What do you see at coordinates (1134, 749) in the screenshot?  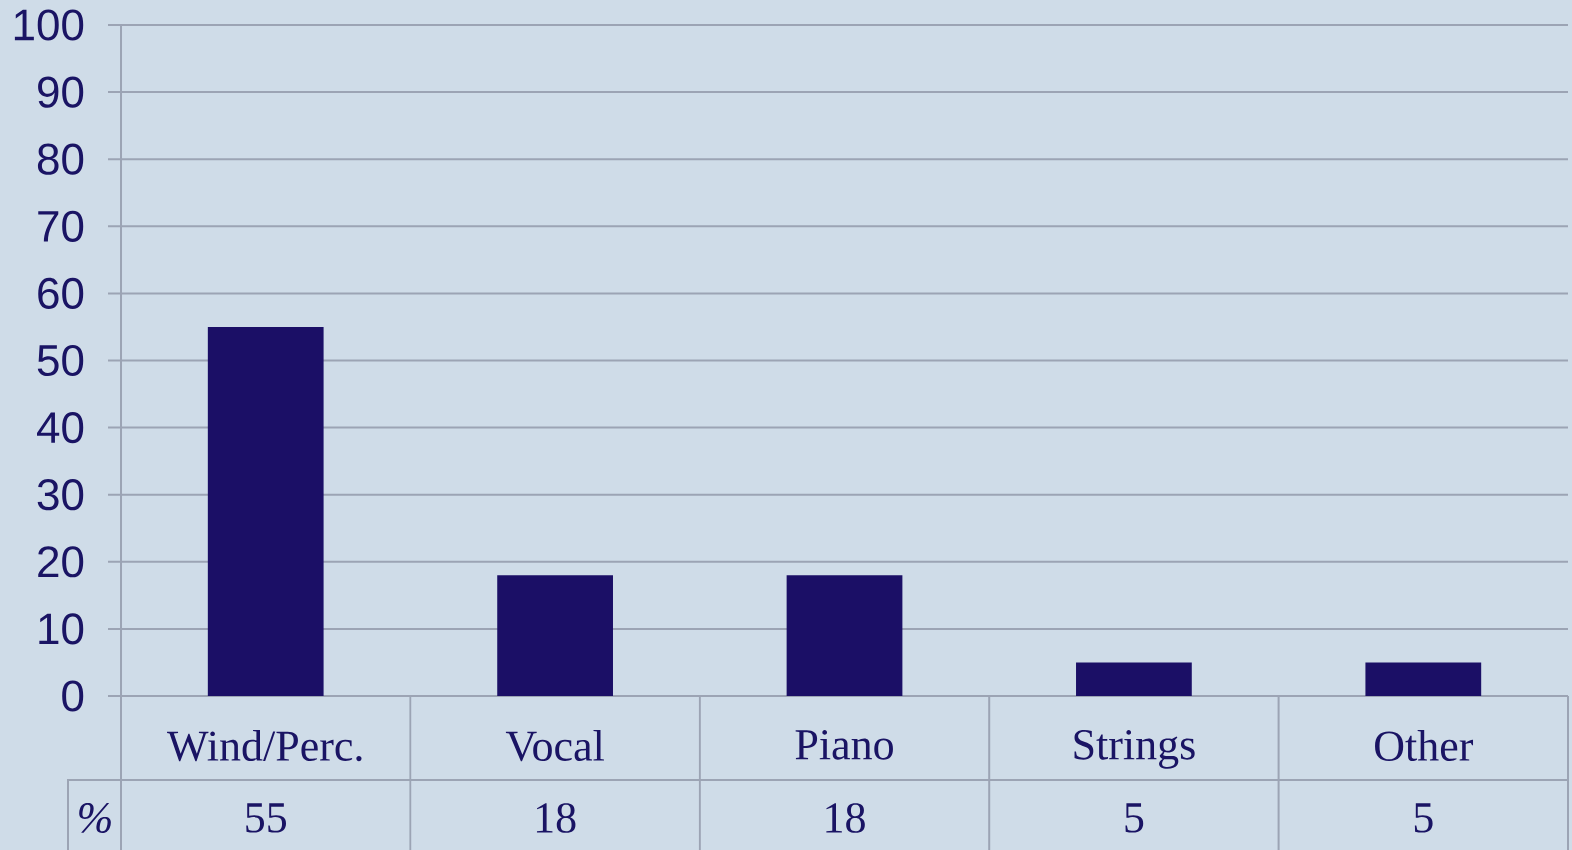 I see `x-tick-label: Strings` at bounding box center [1134, 749].